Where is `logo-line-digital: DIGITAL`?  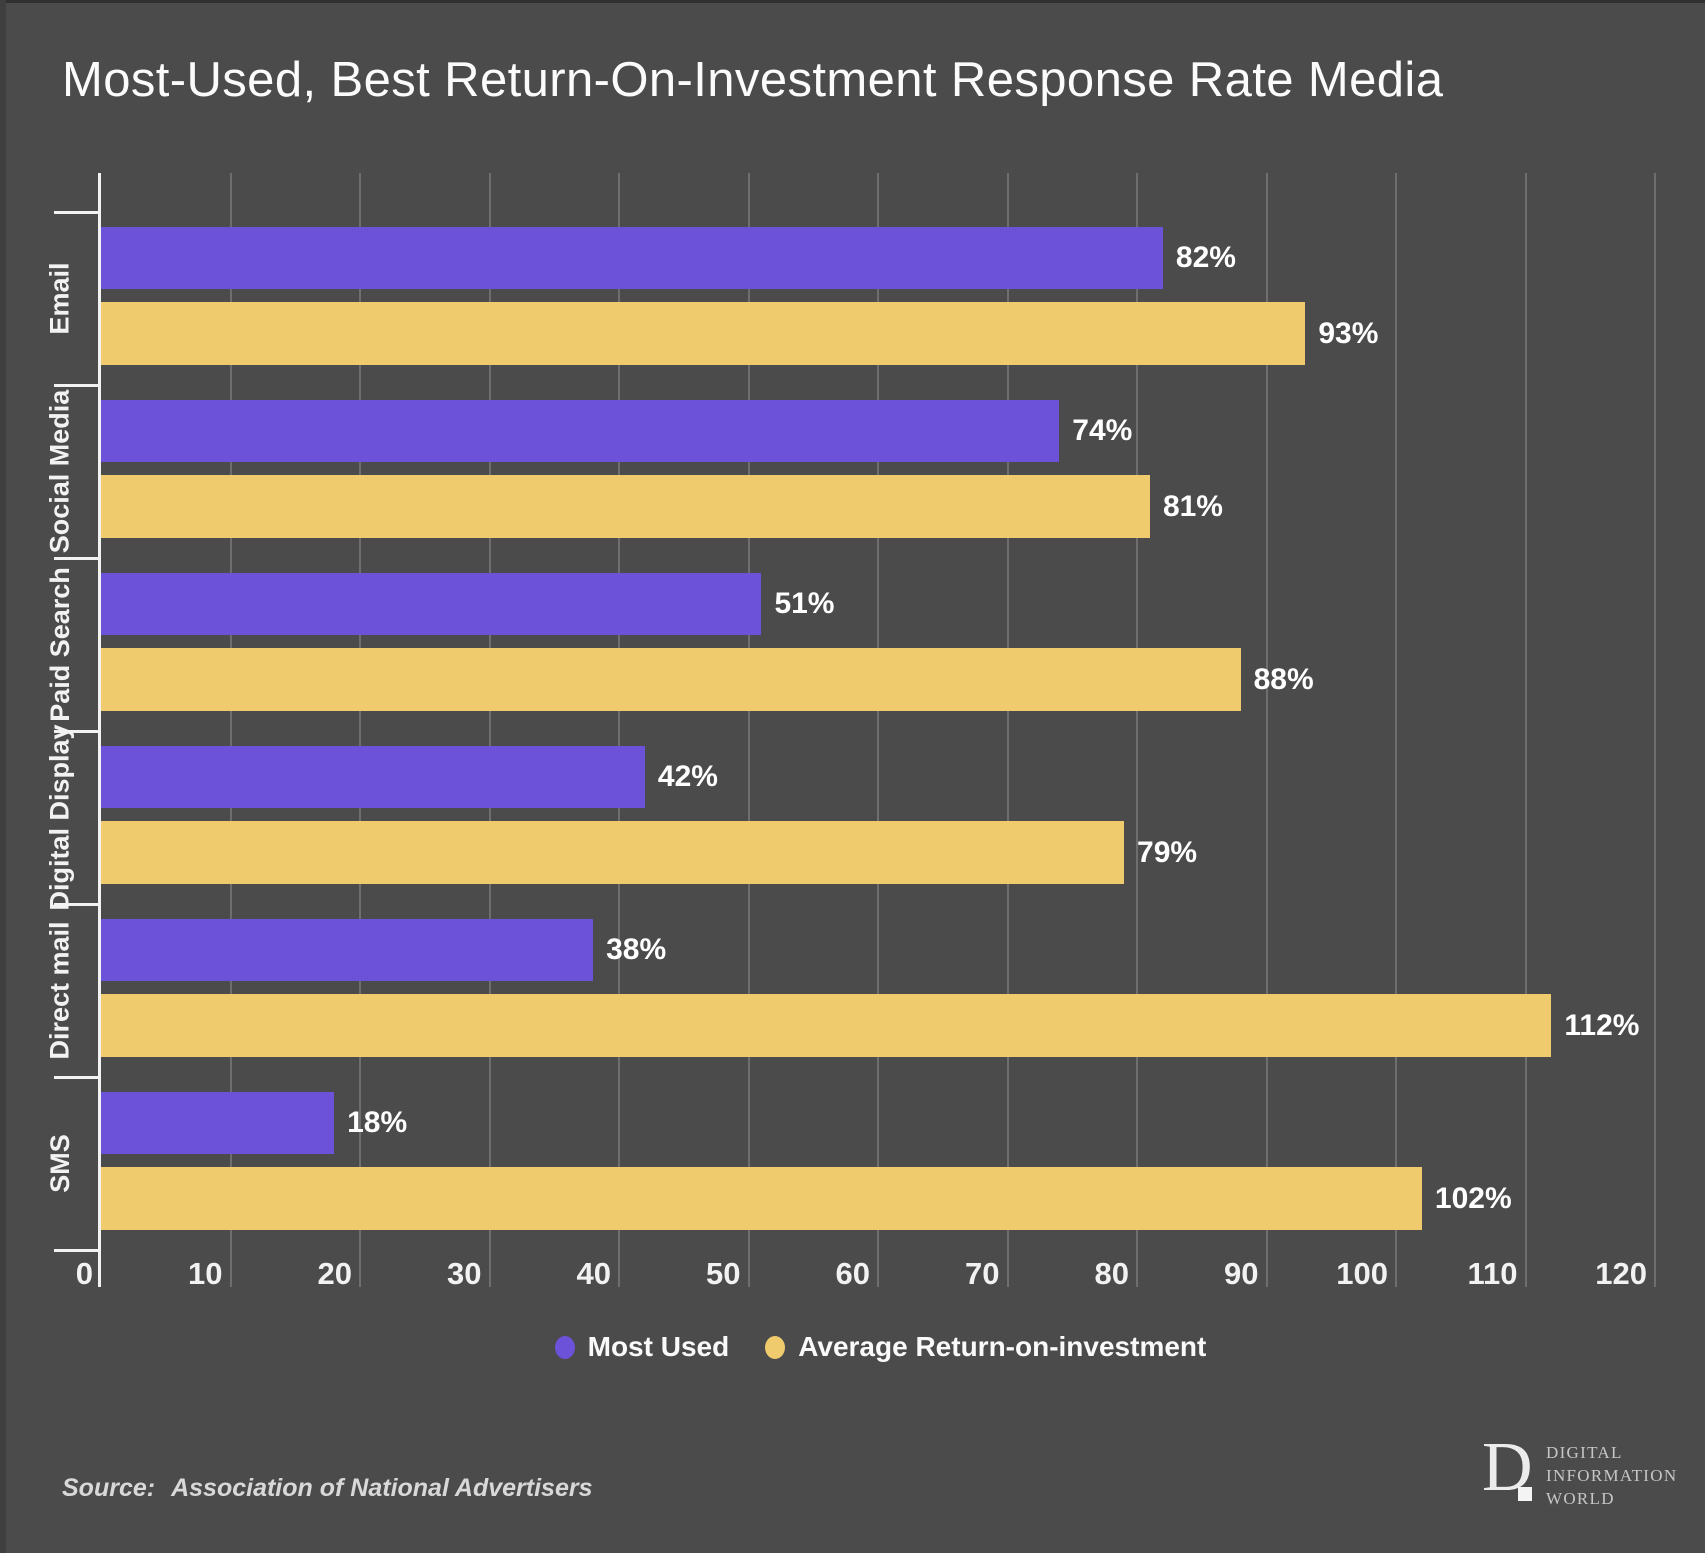
logo-line-digital: DIGITAL is located at coordinates (1584, 1452).